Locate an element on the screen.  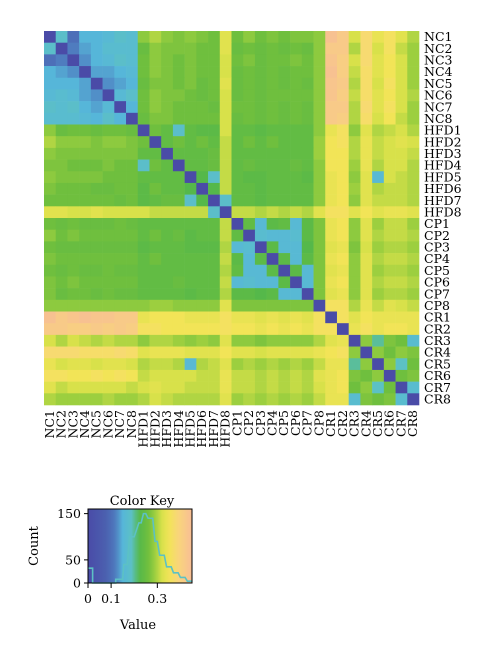
row-label: CP3 is located at coordinates (437, 247).